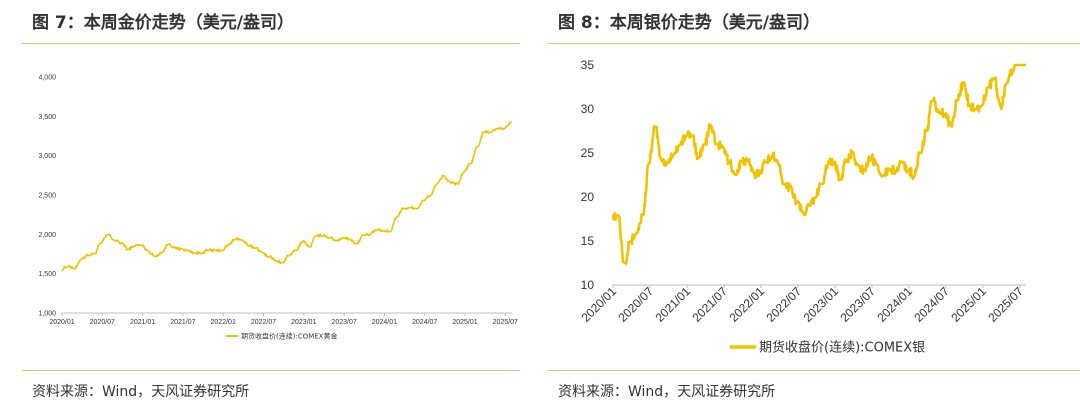 This screenshot has height=404, width=1080. What do you see at coordinates (842, 348) in the screenshot?
I see `legend-label: 期货收盘价(连续):COMEX银` at bounding box center [842, 348].